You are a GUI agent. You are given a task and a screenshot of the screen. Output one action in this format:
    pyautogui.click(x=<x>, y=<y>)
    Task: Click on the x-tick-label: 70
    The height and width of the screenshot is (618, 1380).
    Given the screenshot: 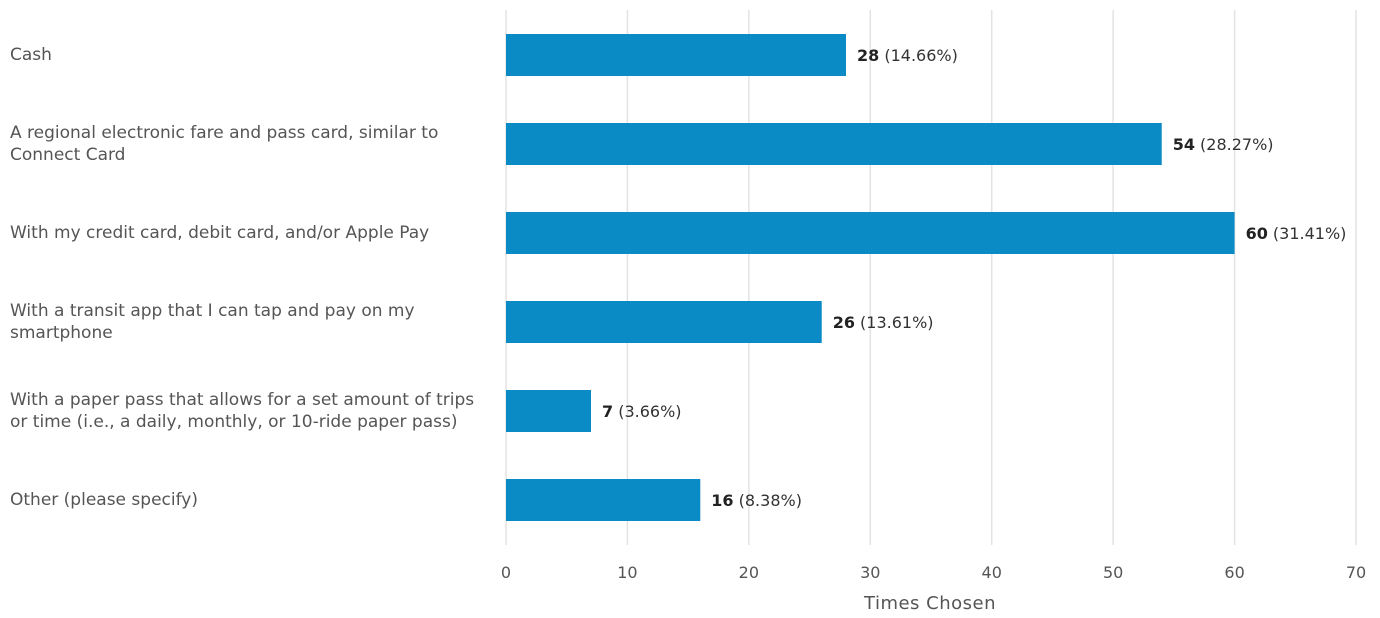 What is the action you would take?
    pyautogui.click(x=1356, y=572)
    